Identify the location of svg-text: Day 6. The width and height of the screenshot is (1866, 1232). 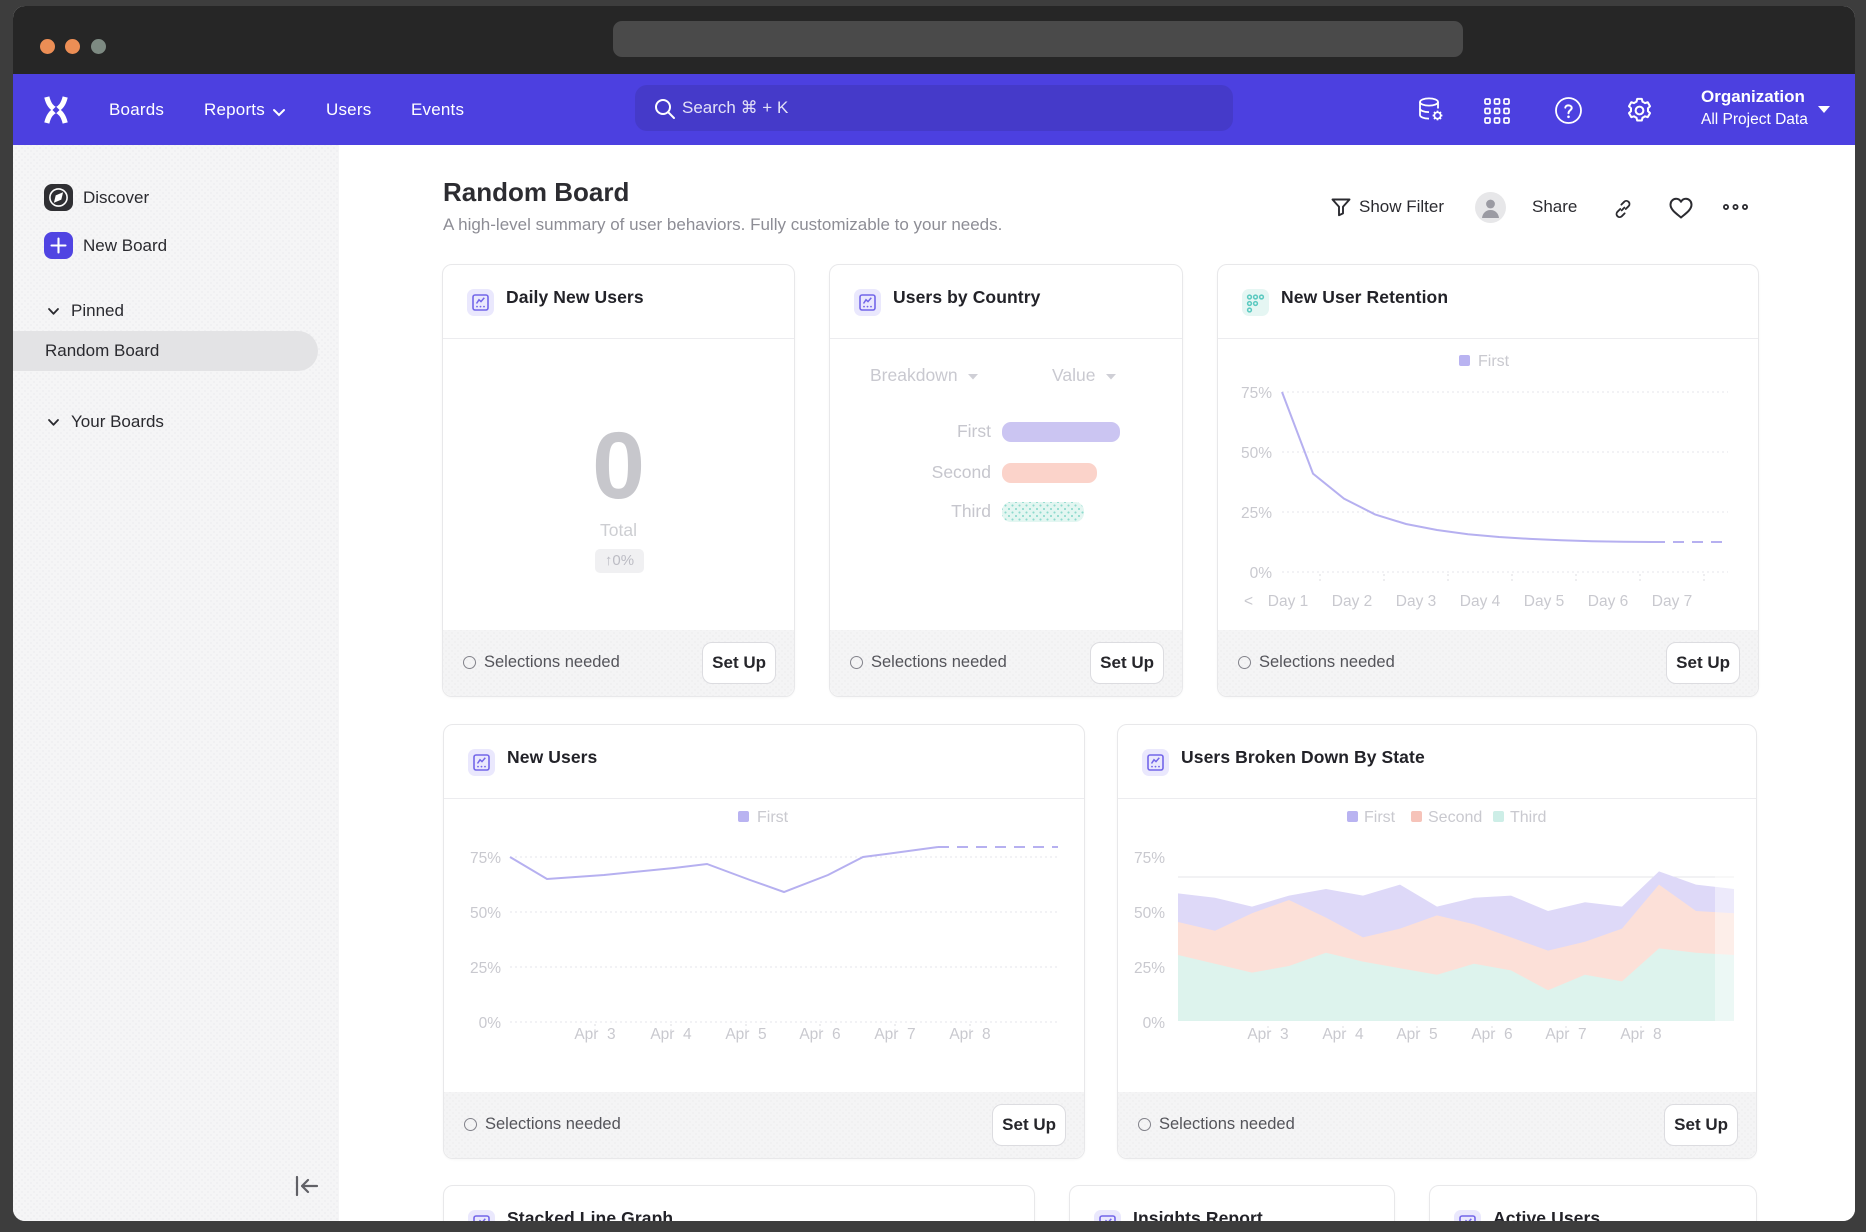
(1608, 601).